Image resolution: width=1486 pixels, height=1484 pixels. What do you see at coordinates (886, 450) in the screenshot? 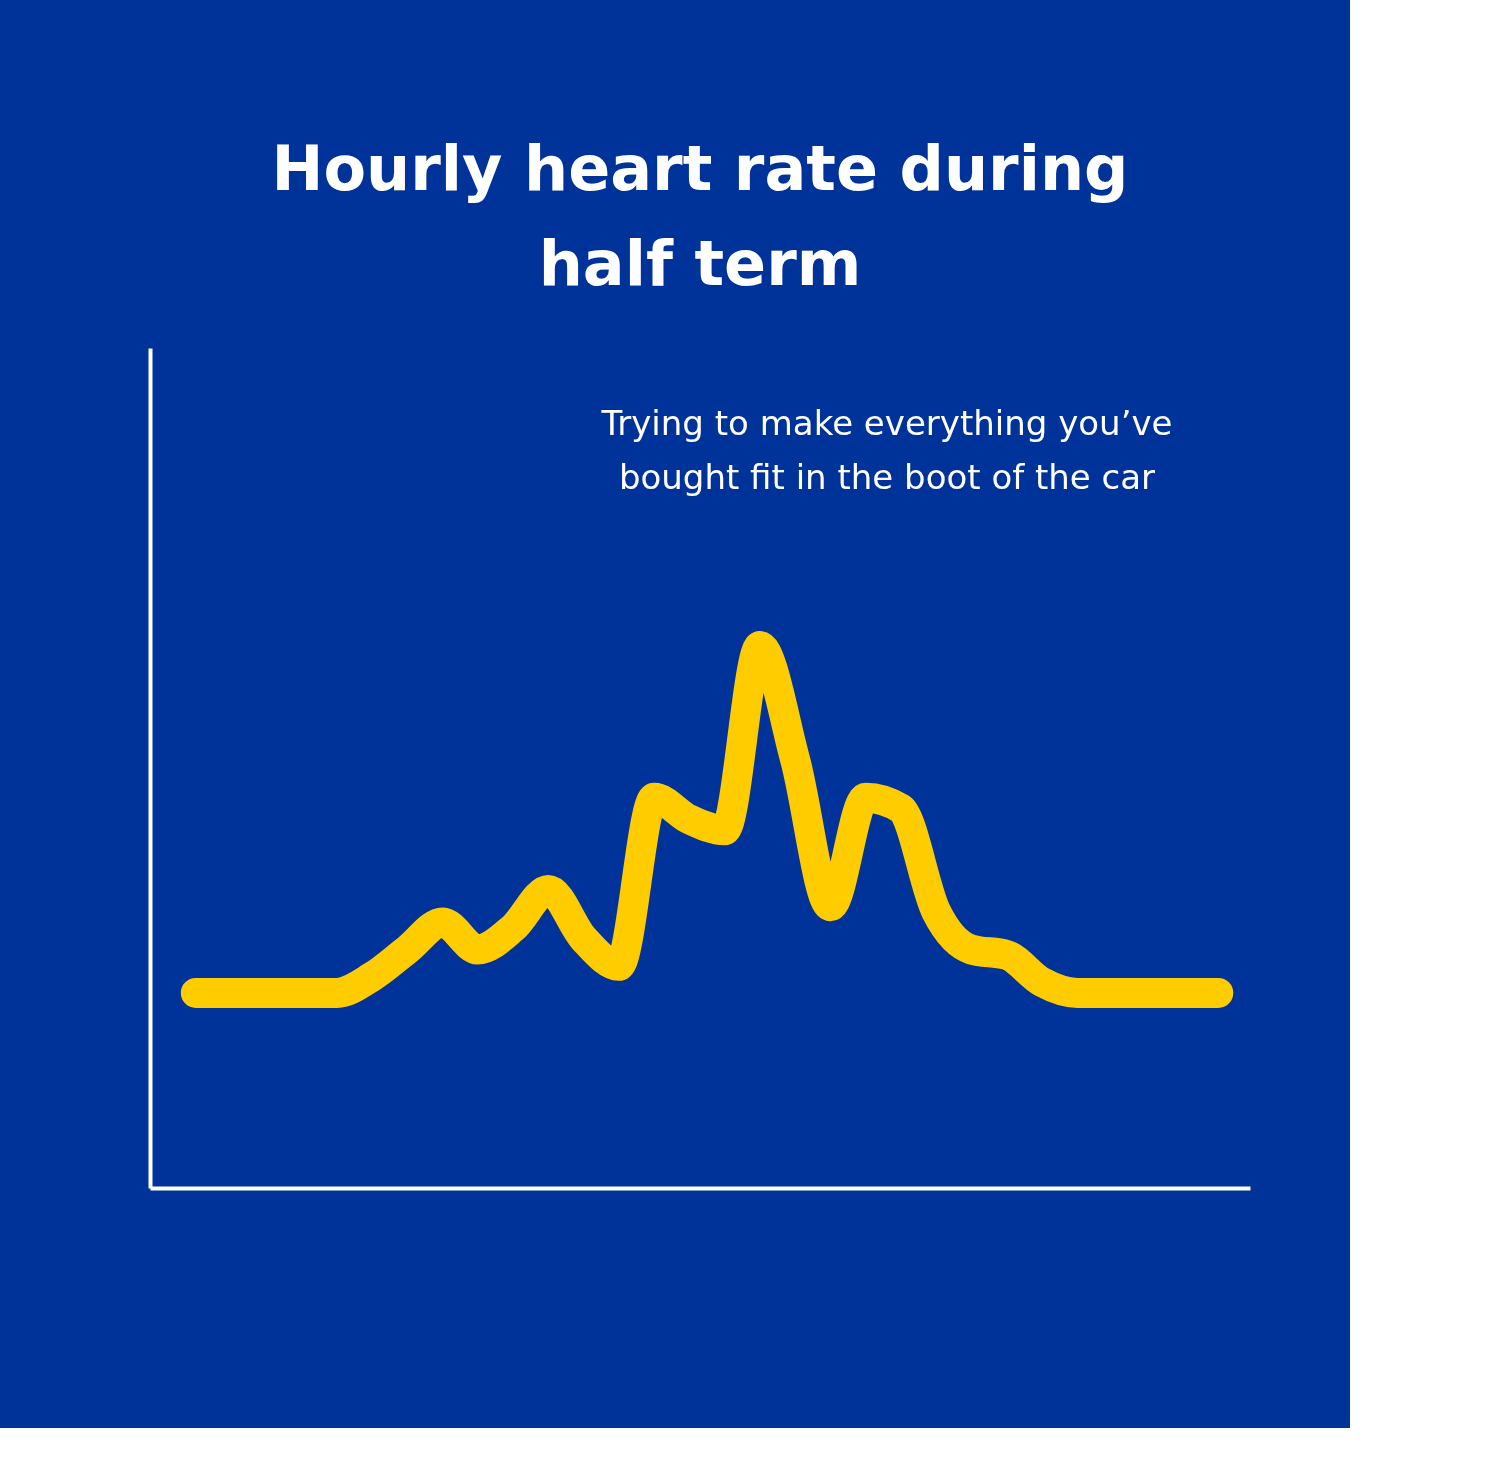
I see `text: Trying to make everything you’ve bought fit in the boot of the car` at bounding box center [886, 450].